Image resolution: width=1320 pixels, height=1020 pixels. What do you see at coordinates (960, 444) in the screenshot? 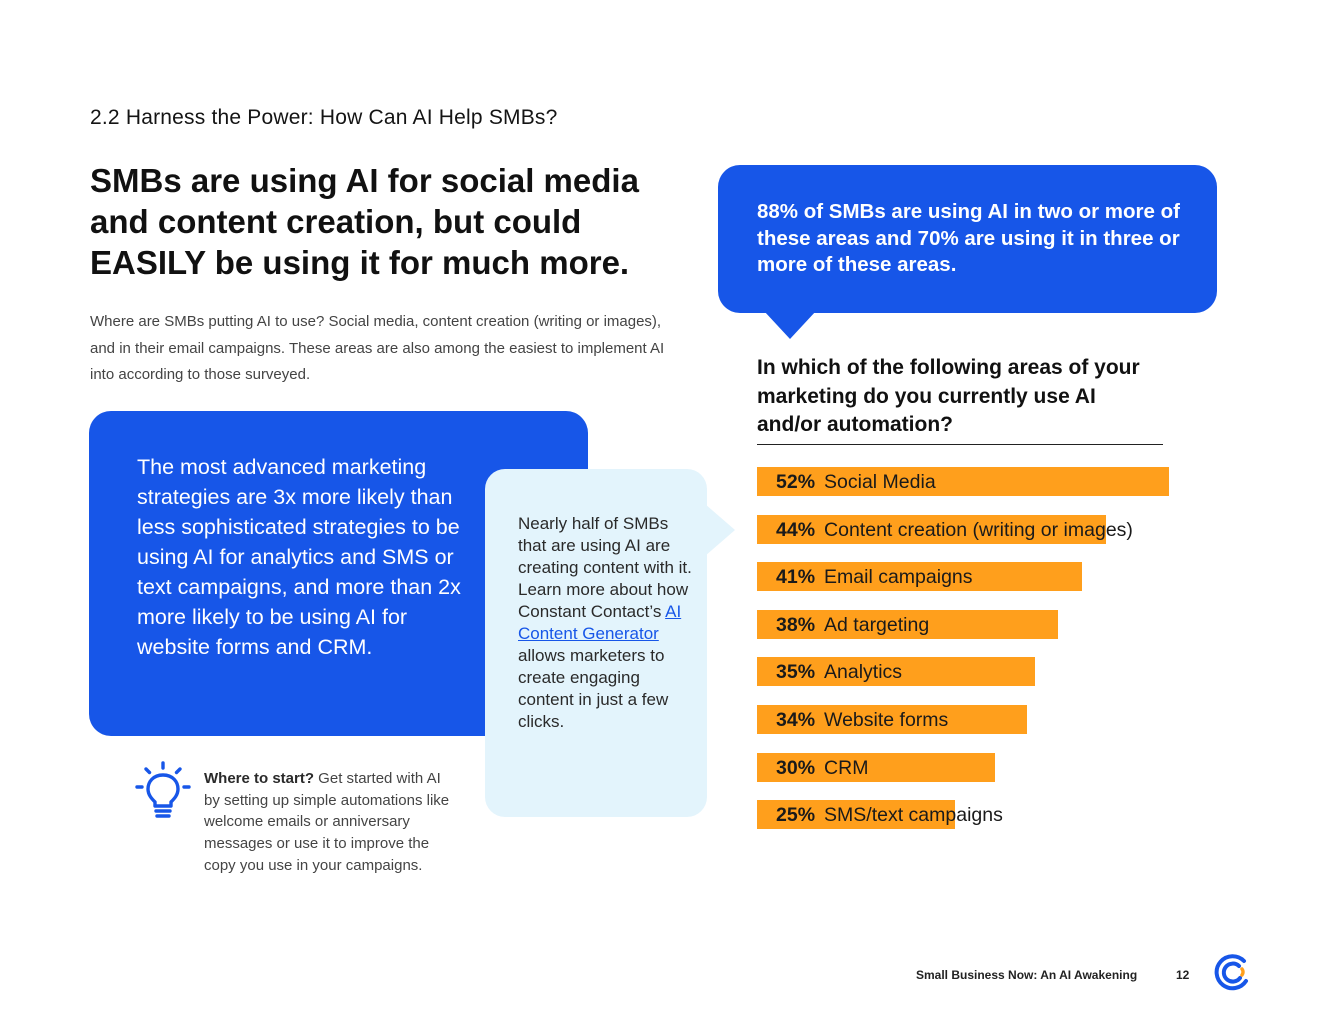
I see `chart-title-divider` at bounding box center [960, 444].